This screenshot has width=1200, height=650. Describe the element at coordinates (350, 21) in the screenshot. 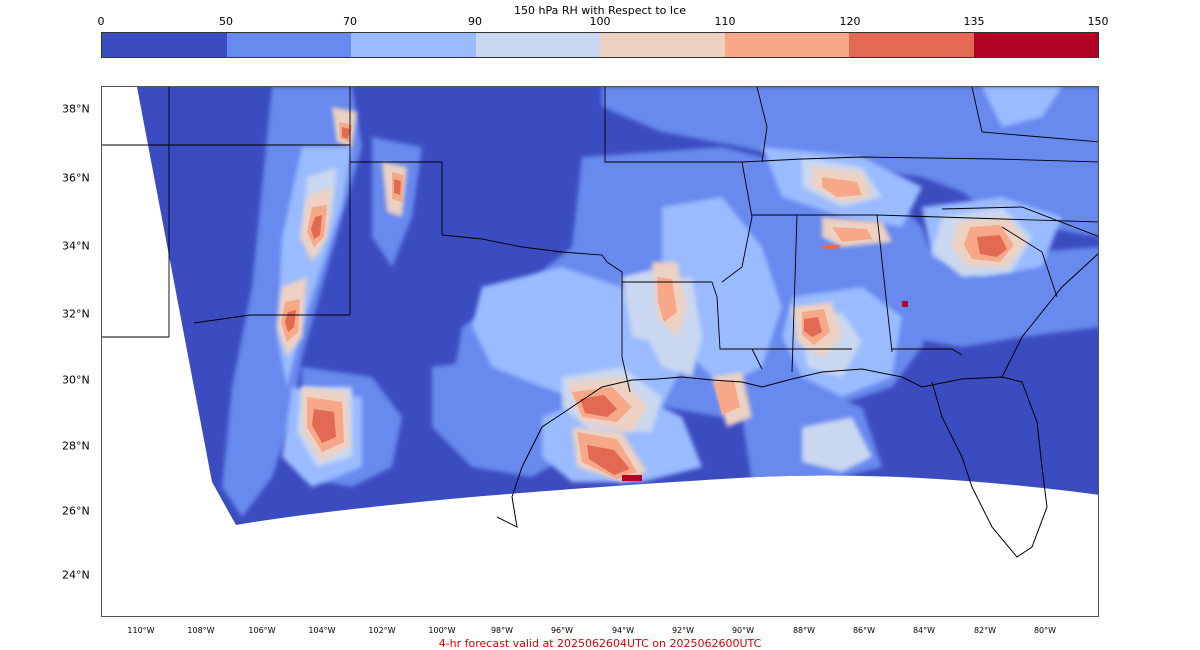

I see `colorbar-tick: 70` at that location.